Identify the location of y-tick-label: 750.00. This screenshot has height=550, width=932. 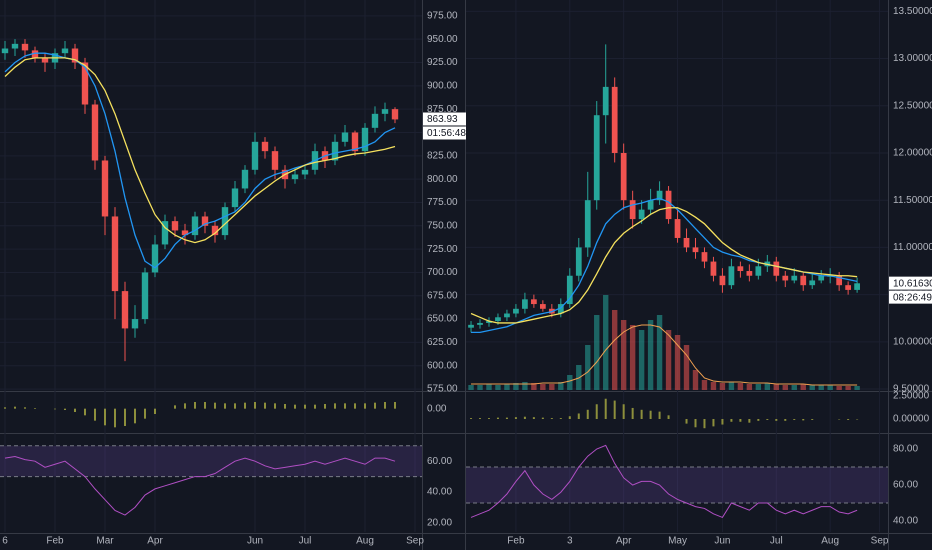
(442, 225).